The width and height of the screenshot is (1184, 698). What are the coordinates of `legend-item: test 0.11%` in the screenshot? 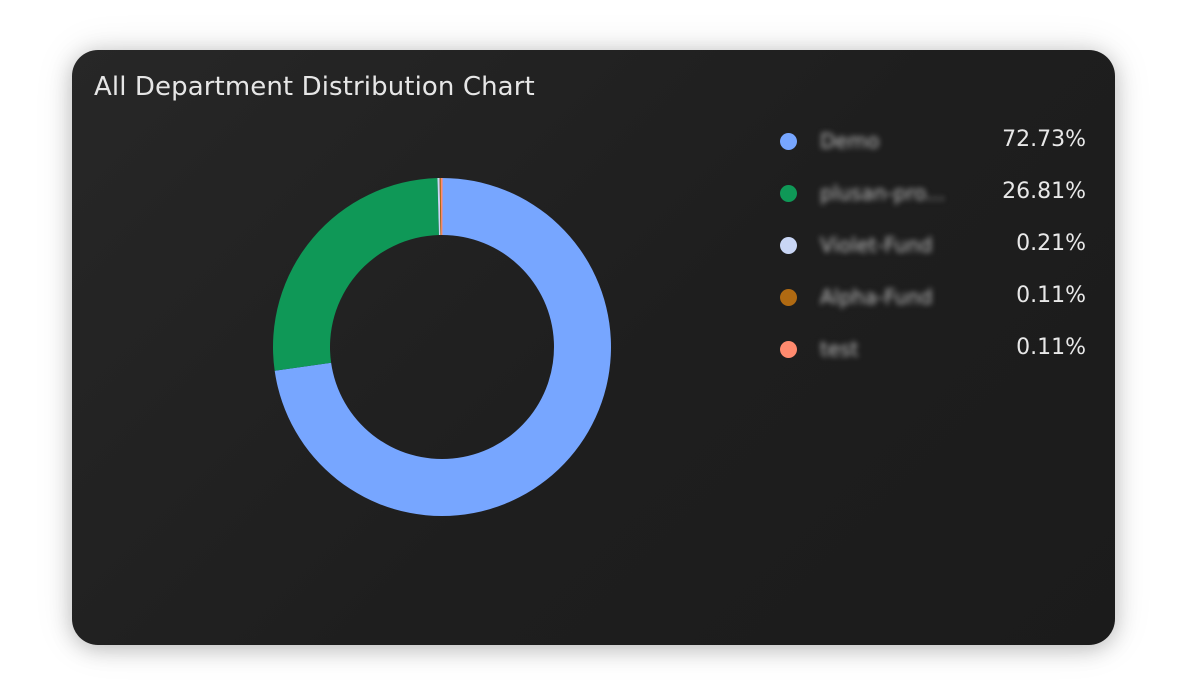 It's located at (934, 350).